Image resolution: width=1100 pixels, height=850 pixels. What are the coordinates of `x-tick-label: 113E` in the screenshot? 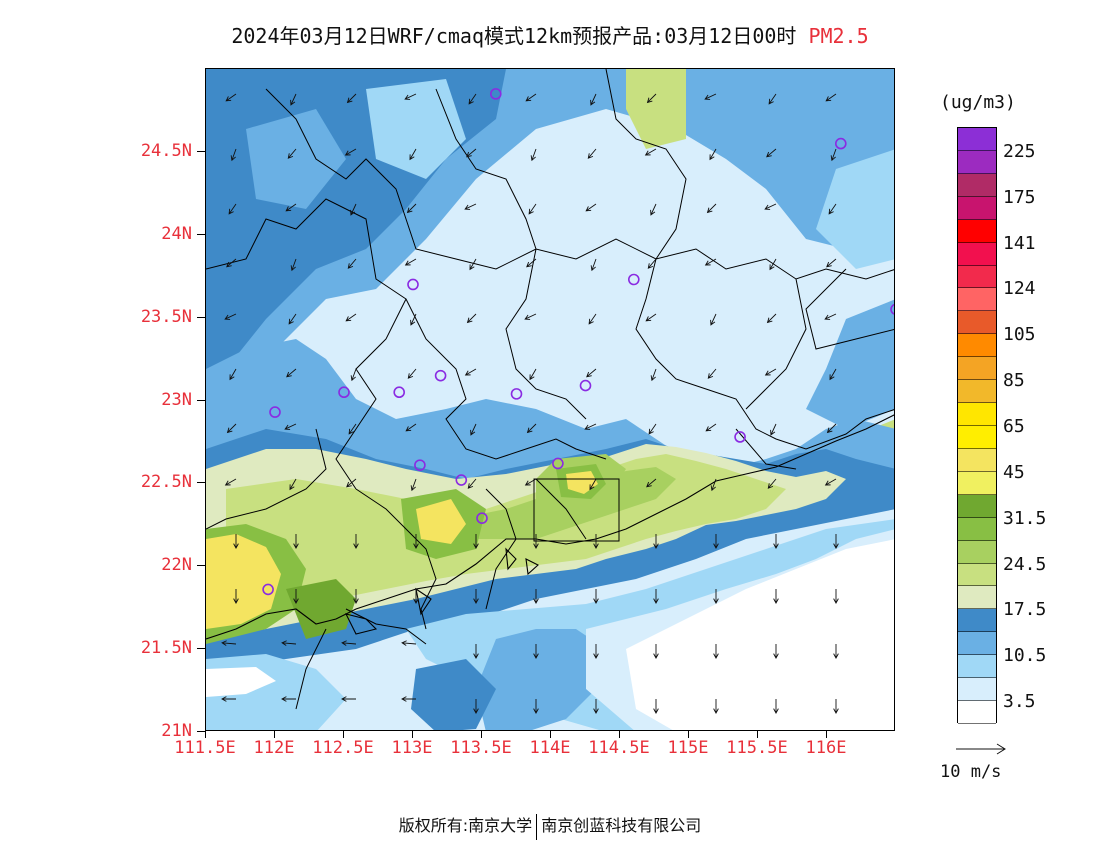 It's located at (412, 748).